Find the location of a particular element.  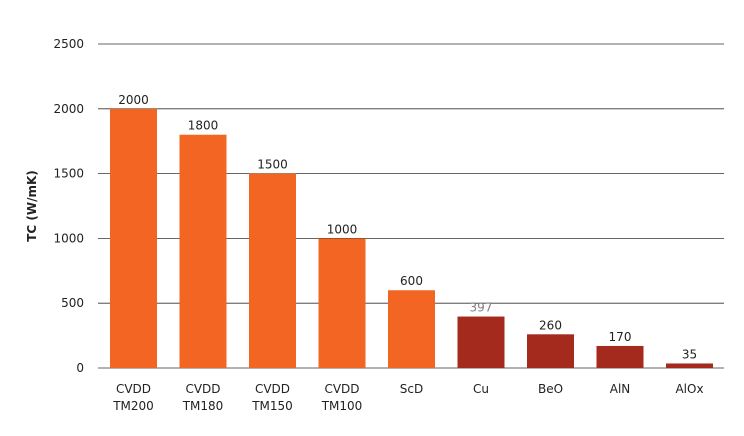

y-axis-label: TC (W/mK) is located at coordinates (32, 206).